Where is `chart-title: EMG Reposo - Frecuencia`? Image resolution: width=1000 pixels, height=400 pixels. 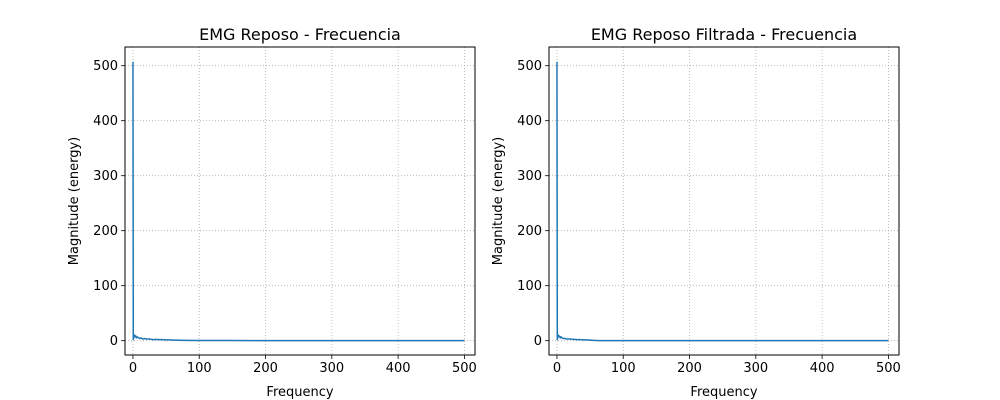
chart-title: EMG Reposo - Frecuencia is located at coordinates (300, 34).